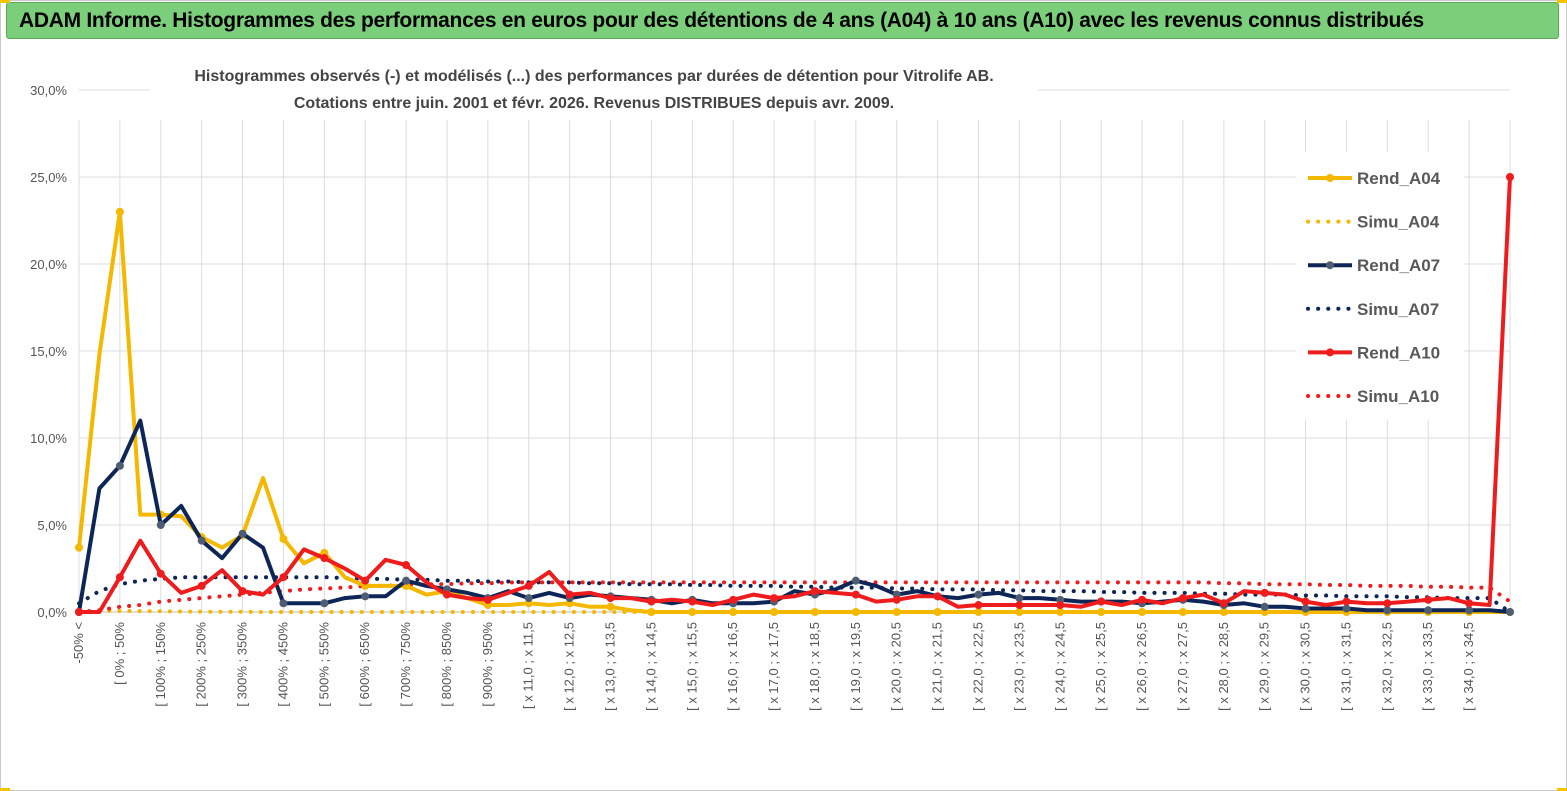 The height and width of the screenshot is (791, 1567). Describe the element at coordinates (594, 89) in the screenshot. I see `chart-title-box` at that location.